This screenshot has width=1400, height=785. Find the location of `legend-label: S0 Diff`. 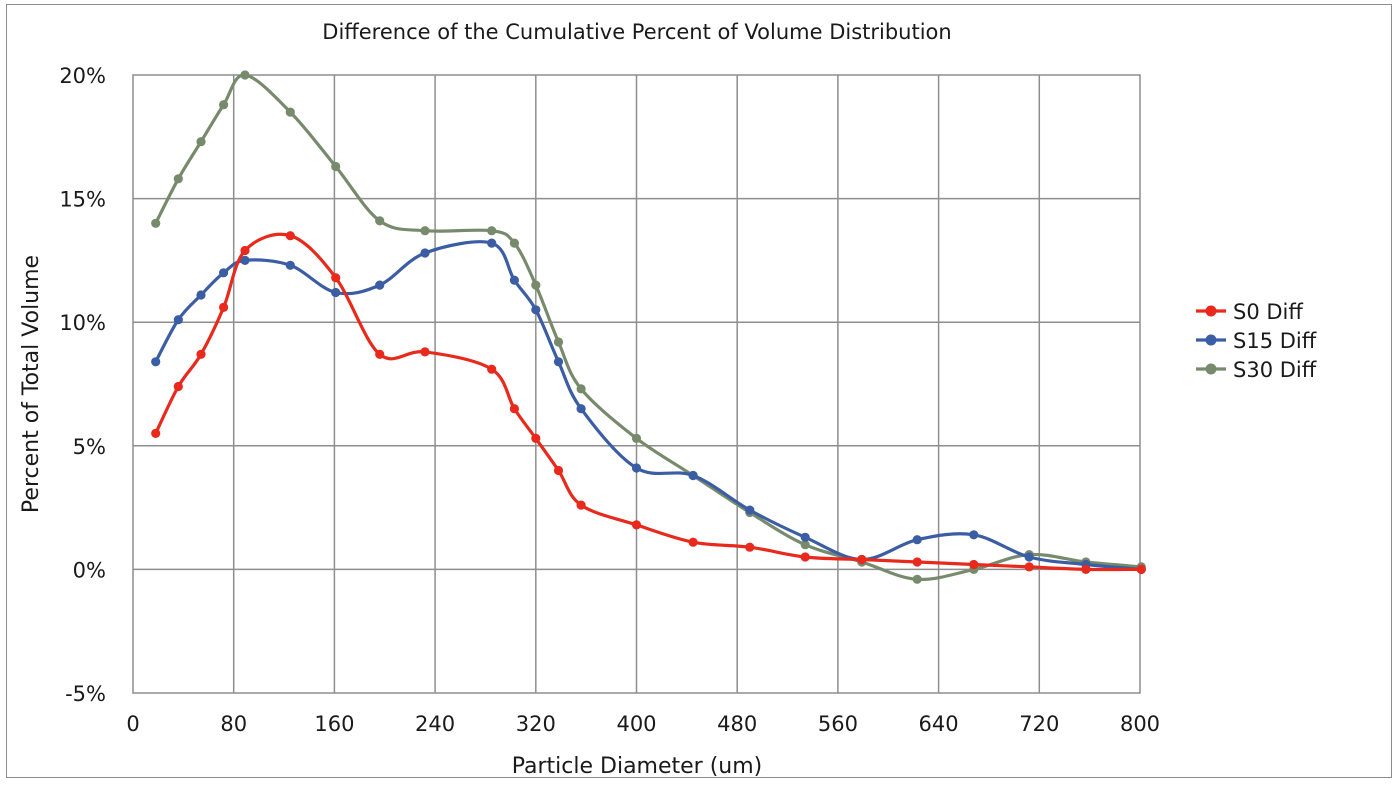

legend-label: S0 Diff is located at coordinates (1268, 312).